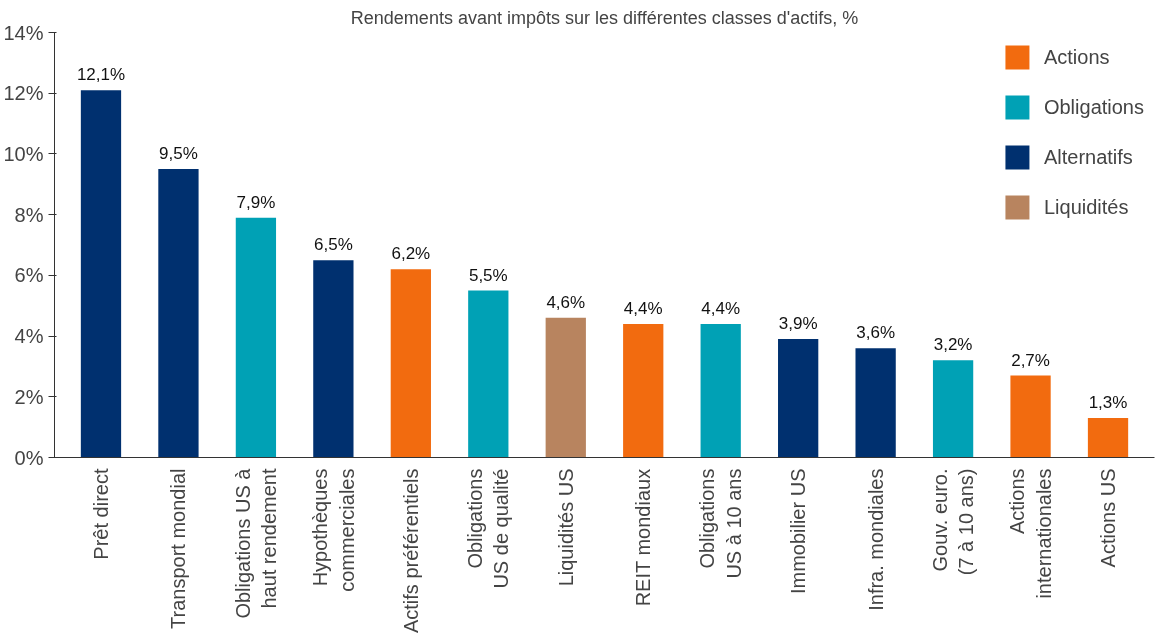 The width and height of the screenshot is (1159, 636). Describe the element at coordinates (565, 527) in the screenshot. I see `x-tick-label: Liquidités US` at that location.